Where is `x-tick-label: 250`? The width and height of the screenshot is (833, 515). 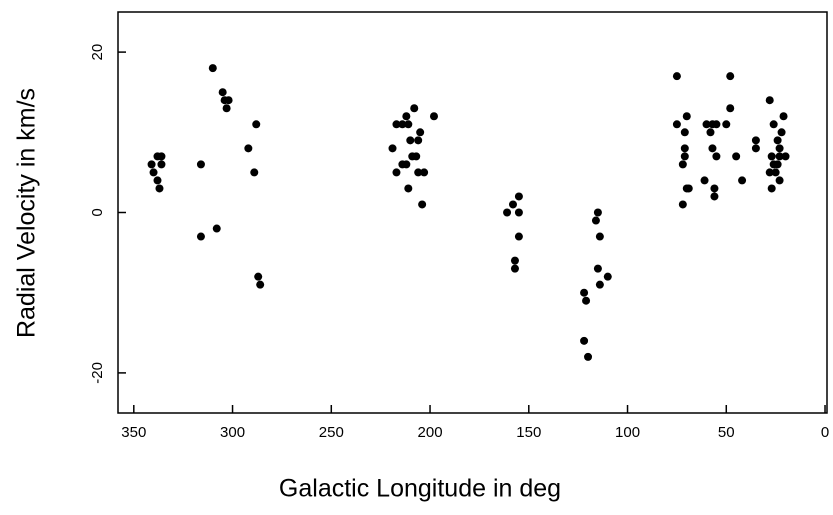 x-tick-label: 250 is located at coordinates (331, 432).